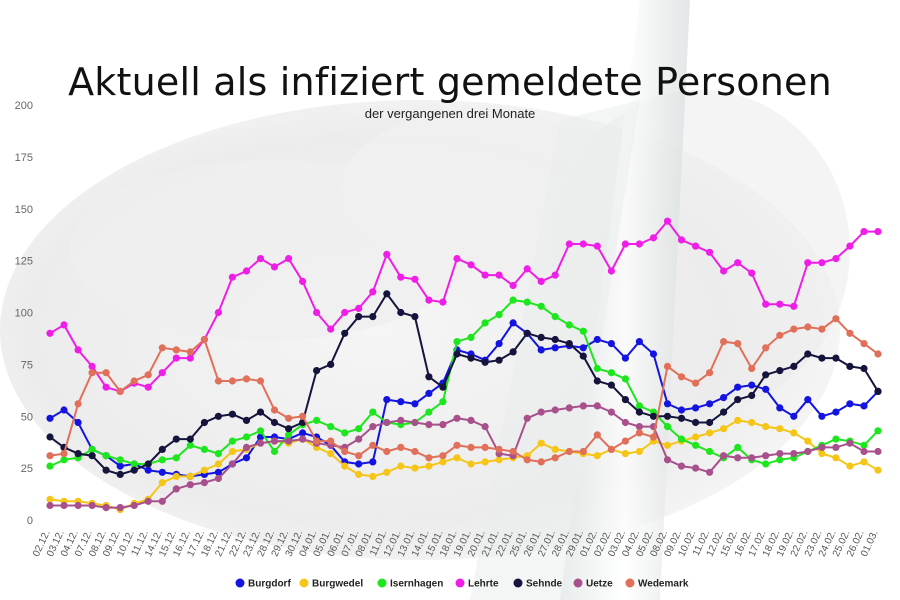  I want to click on legend-label: Sehnde, so click(544, 584).